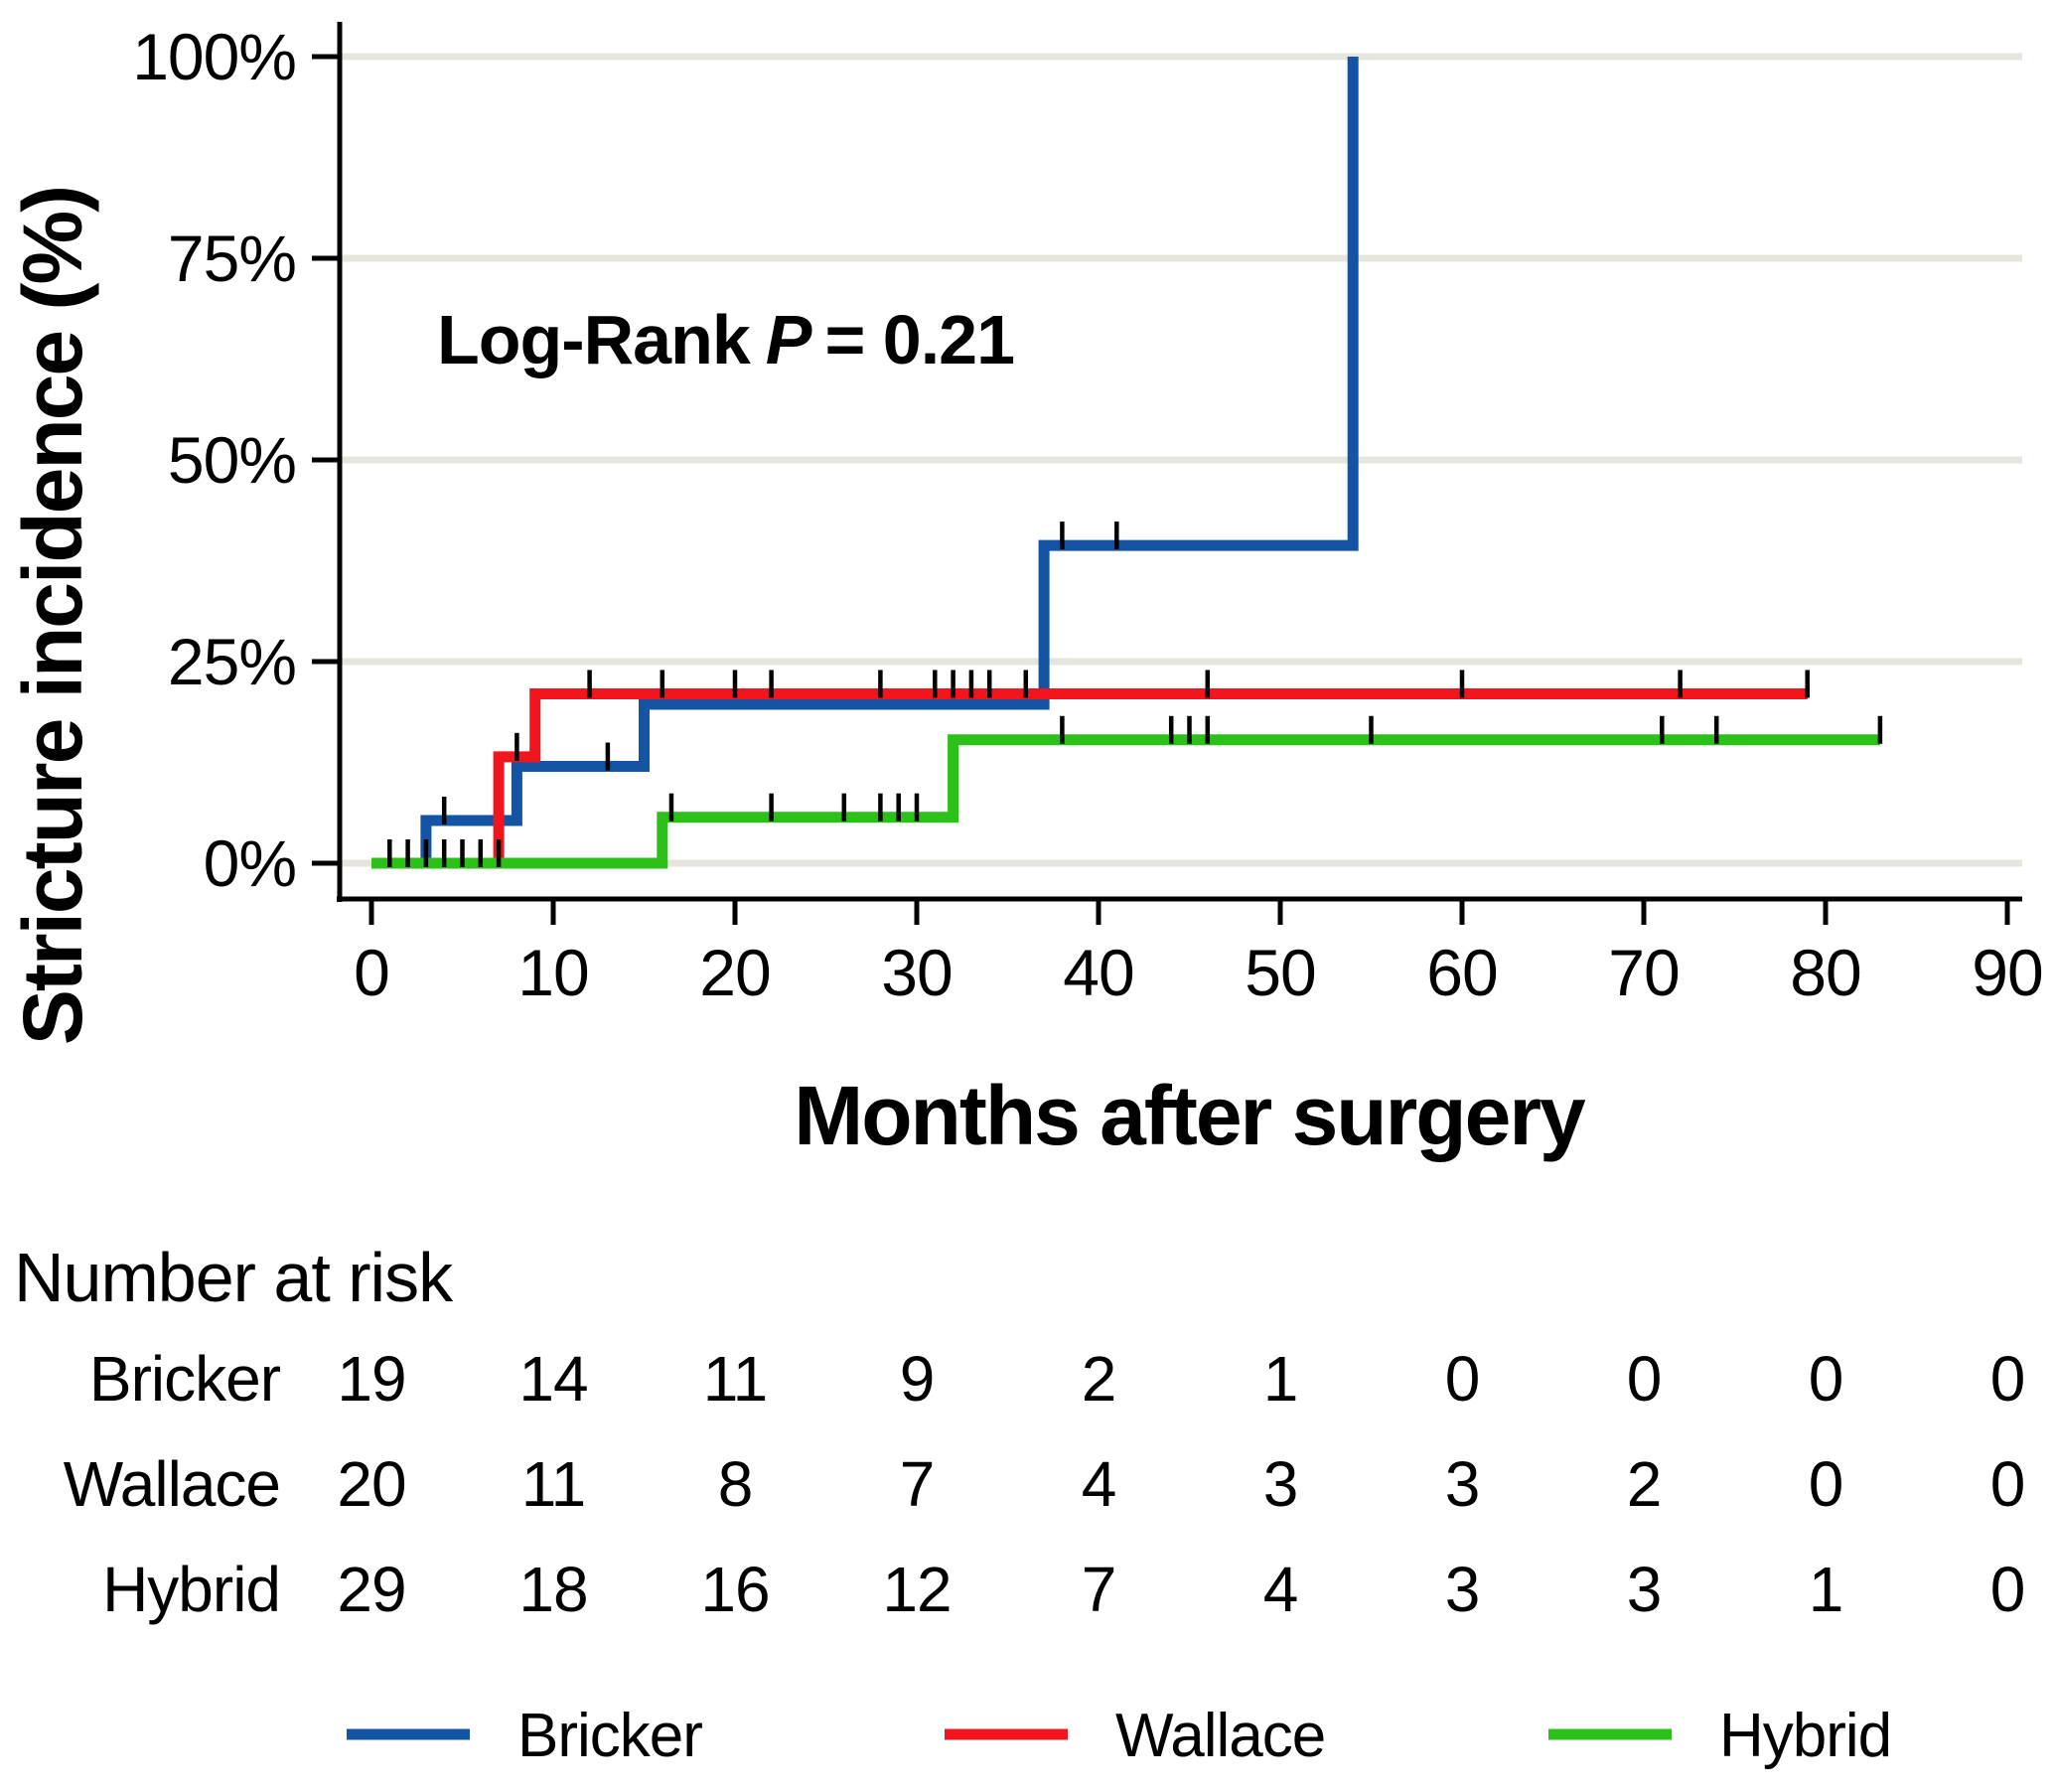 The height and width of the screenshot is (1792, 2055). I want to click on legend-label-wallace: Wallace, so click(1220, 1736).